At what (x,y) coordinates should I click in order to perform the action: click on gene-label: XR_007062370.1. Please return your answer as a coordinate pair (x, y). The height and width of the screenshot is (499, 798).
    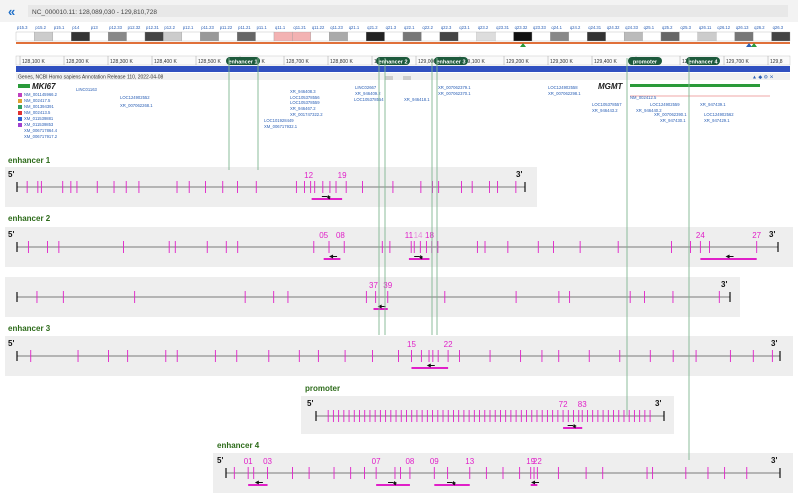
    Looking at the image, I should click on (454, 93).